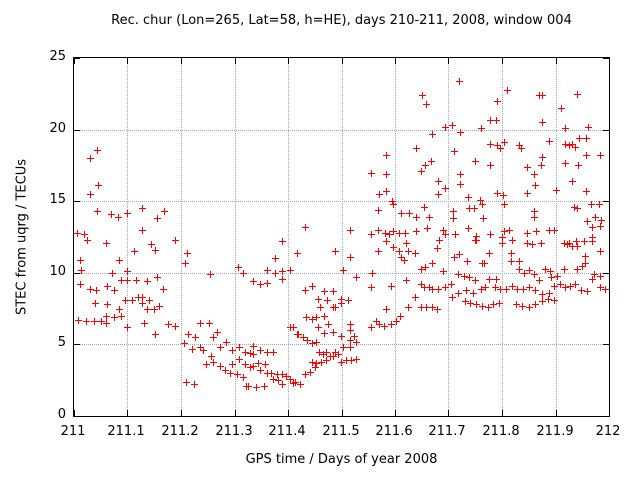 This screenshot has height=480, width=640. I want to click on y-tick-label: 5, so click(61, 342).